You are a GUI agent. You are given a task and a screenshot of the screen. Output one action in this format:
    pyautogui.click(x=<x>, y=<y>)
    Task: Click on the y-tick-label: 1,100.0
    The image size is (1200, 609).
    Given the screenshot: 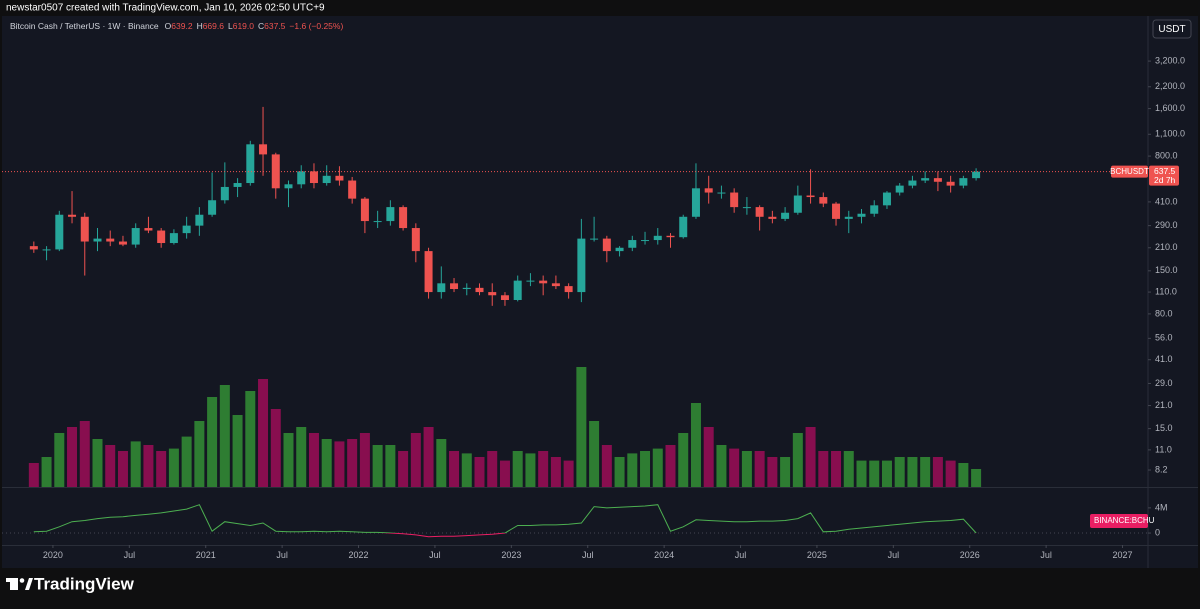 What is the action you would take?
    pyautogui.click(x=1170, y=134)
    